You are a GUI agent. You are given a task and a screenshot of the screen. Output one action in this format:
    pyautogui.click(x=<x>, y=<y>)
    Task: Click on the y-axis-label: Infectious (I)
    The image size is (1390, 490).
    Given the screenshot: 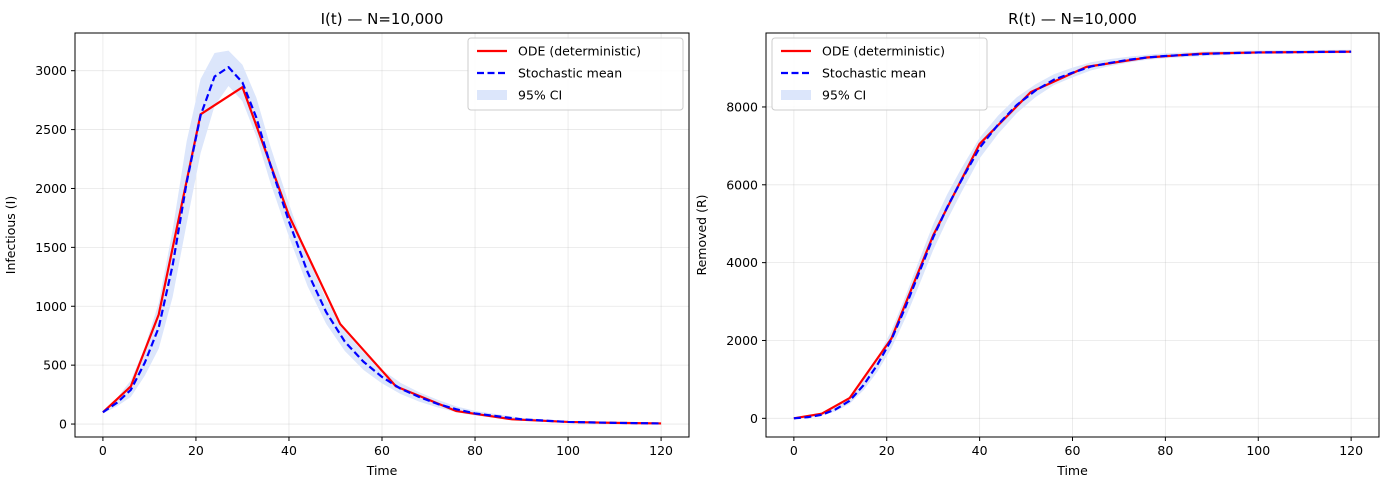 What is the action you would take?
    pyautogui.click(x=10, y=235)
    